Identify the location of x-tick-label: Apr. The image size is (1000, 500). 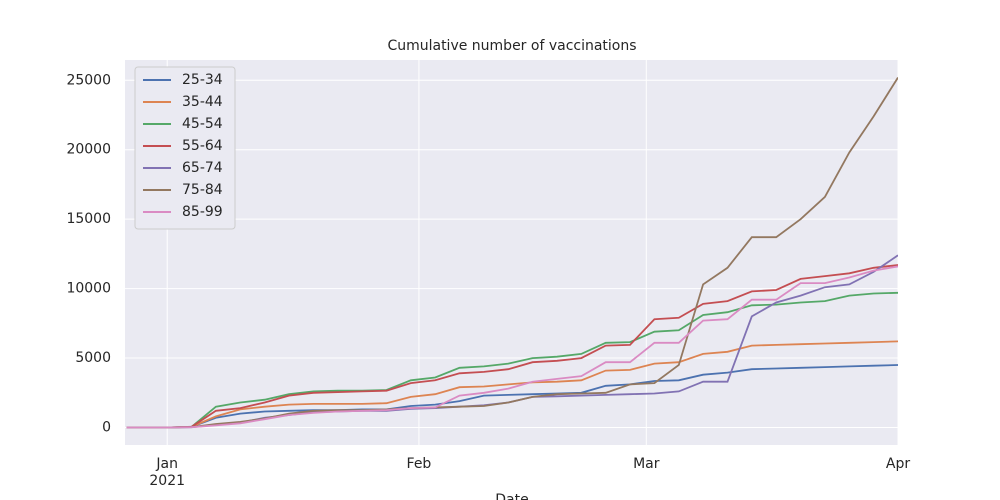
(898, 464).